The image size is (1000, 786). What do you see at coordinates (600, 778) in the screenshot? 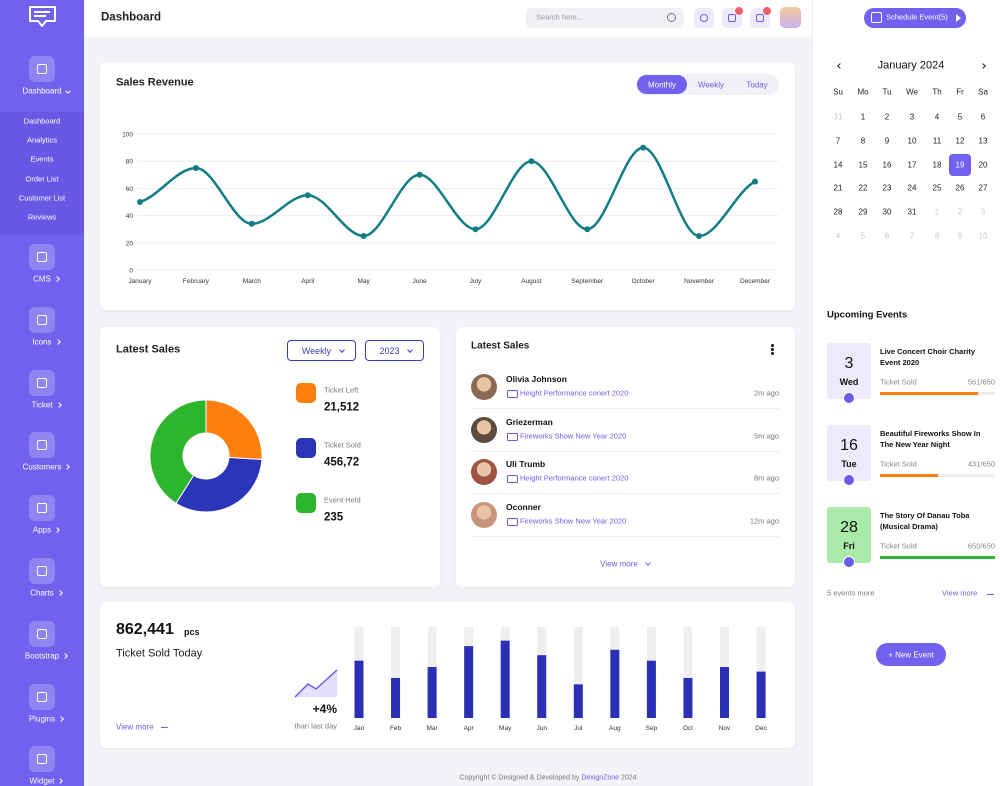
I see `footer-brand: DexignZone` at bounding box center [600, 778].